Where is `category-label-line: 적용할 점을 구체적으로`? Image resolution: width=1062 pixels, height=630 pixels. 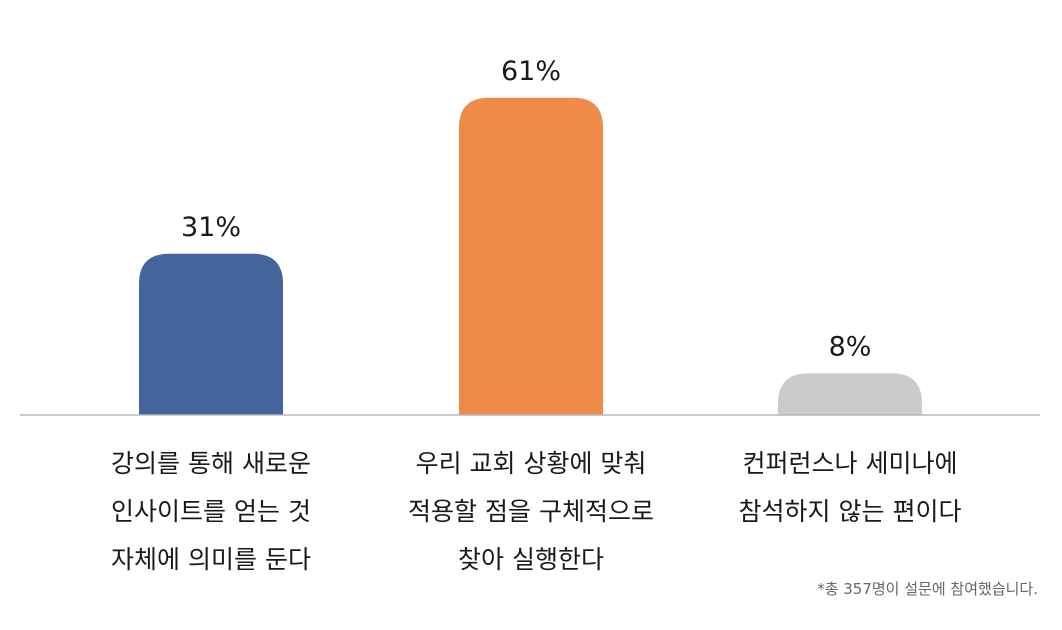 category-label-line: 적용할 점을 구체적으로 is located at coordinates (531, 511).